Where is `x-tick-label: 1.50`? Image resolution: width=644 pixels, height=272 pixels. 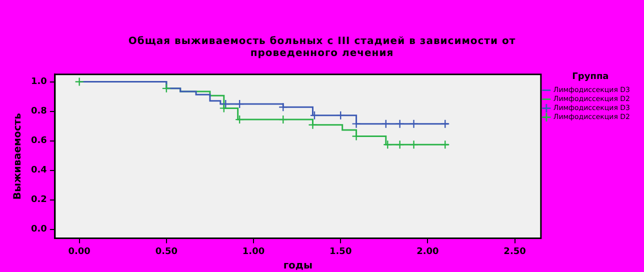
x-tick-label: 1.50 is located at coordinates (341, 251).